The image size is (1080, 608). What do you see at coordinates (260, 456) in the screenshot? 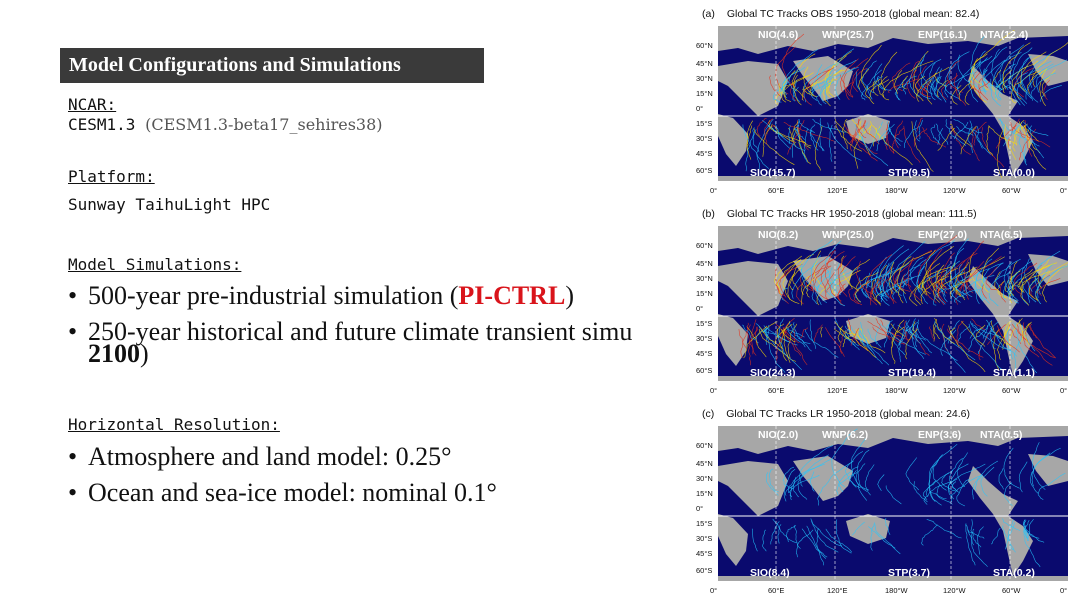
I see `resolution-item: • Atmosphere and land model: 0.25°` at bounding box center [260, 456].